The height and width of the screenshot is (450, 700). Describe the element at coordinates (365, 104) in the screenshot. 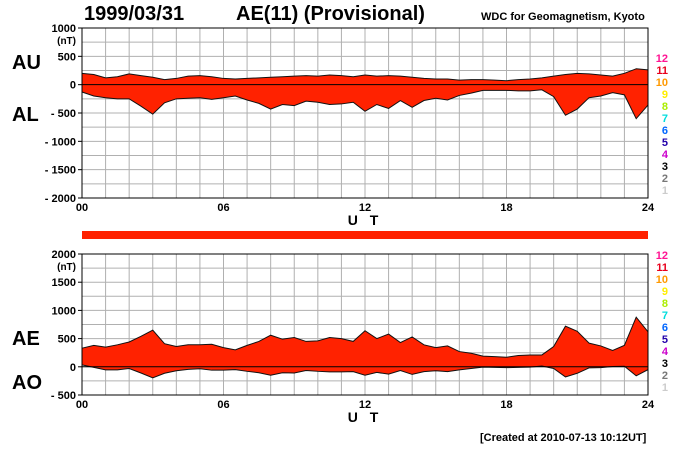

I see `series-line-al` at that location.